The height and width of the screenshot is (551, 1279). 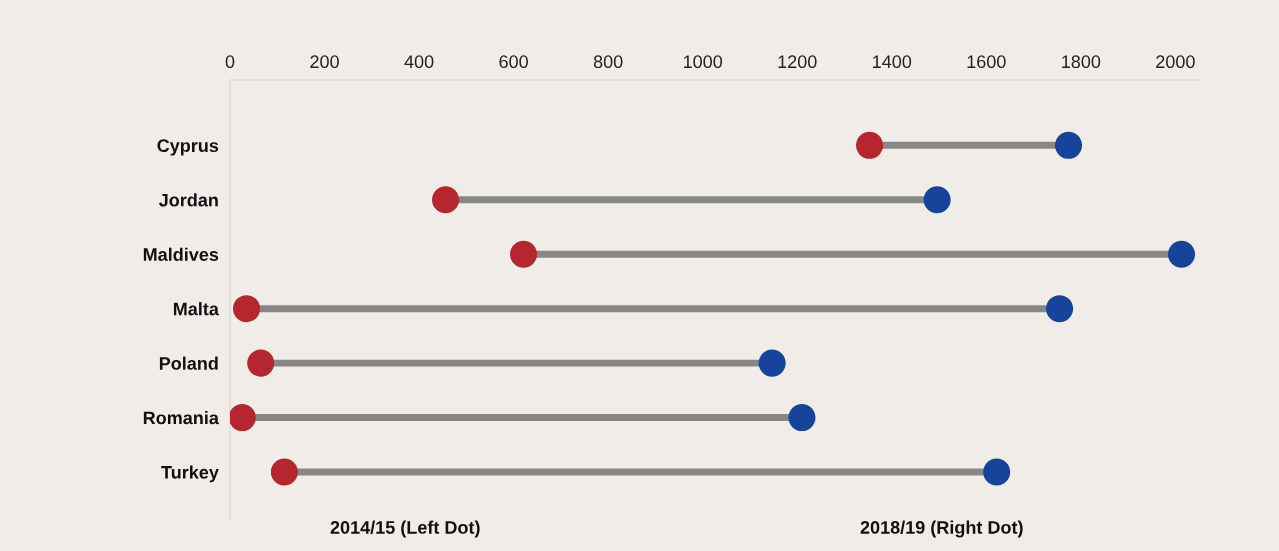 I want to click on x-tick-label: 1400, so click(x=892, y=62).